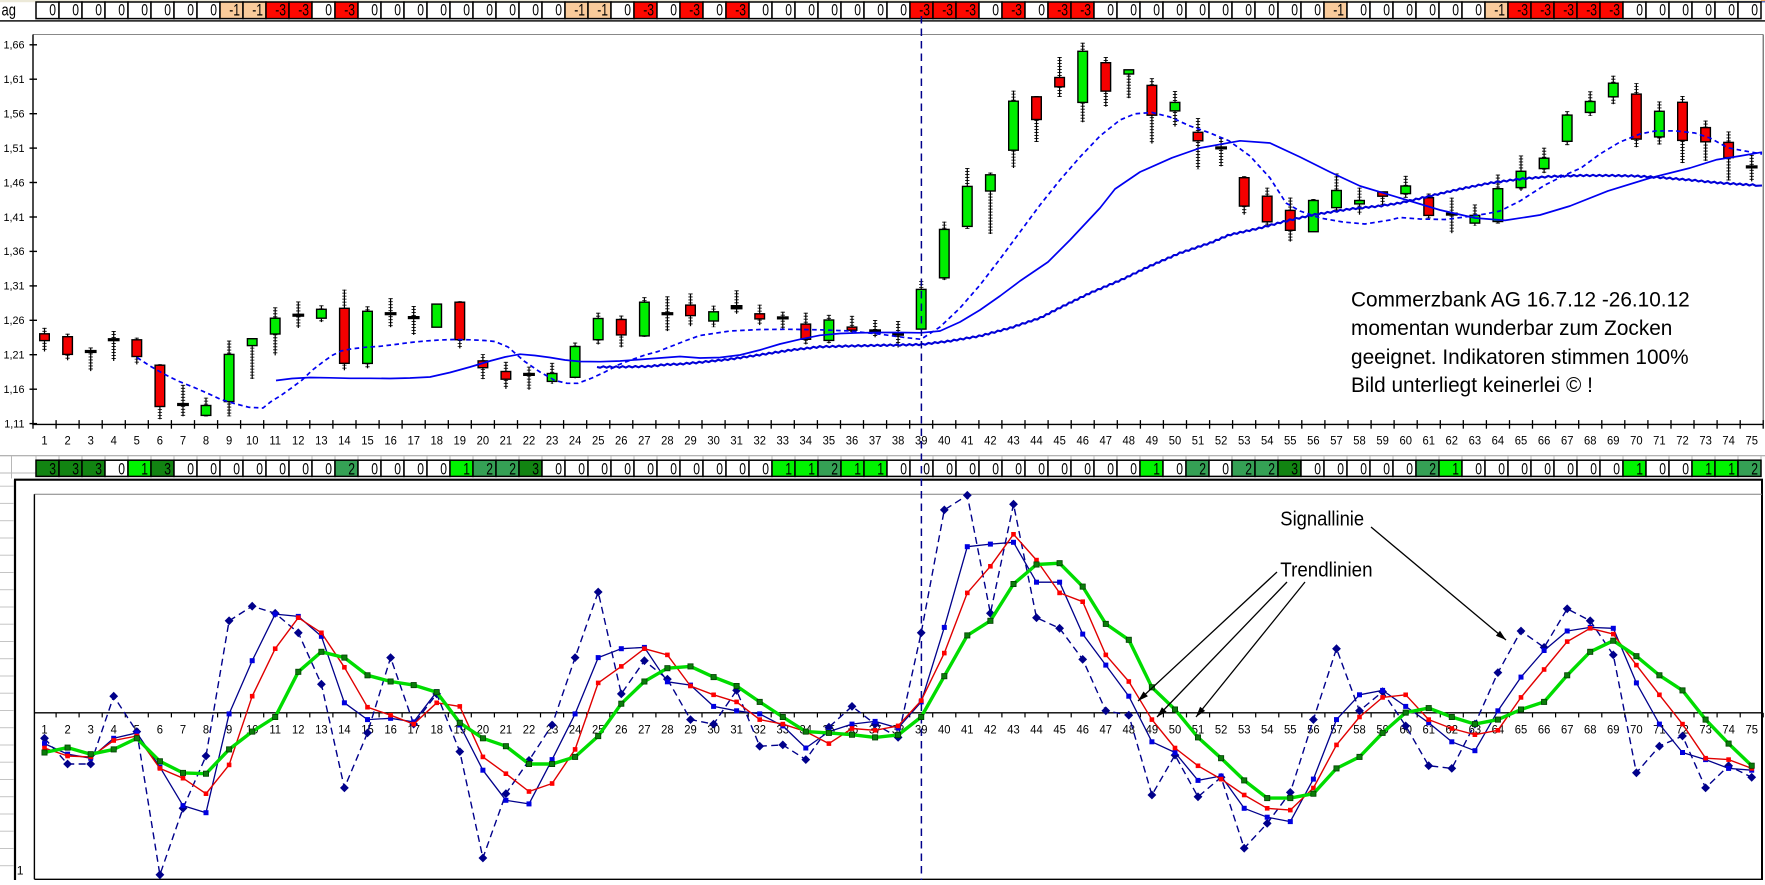  Describe the element at coordinates (621, 730) in the screenshot. I see `svg-text: 26` at that location.